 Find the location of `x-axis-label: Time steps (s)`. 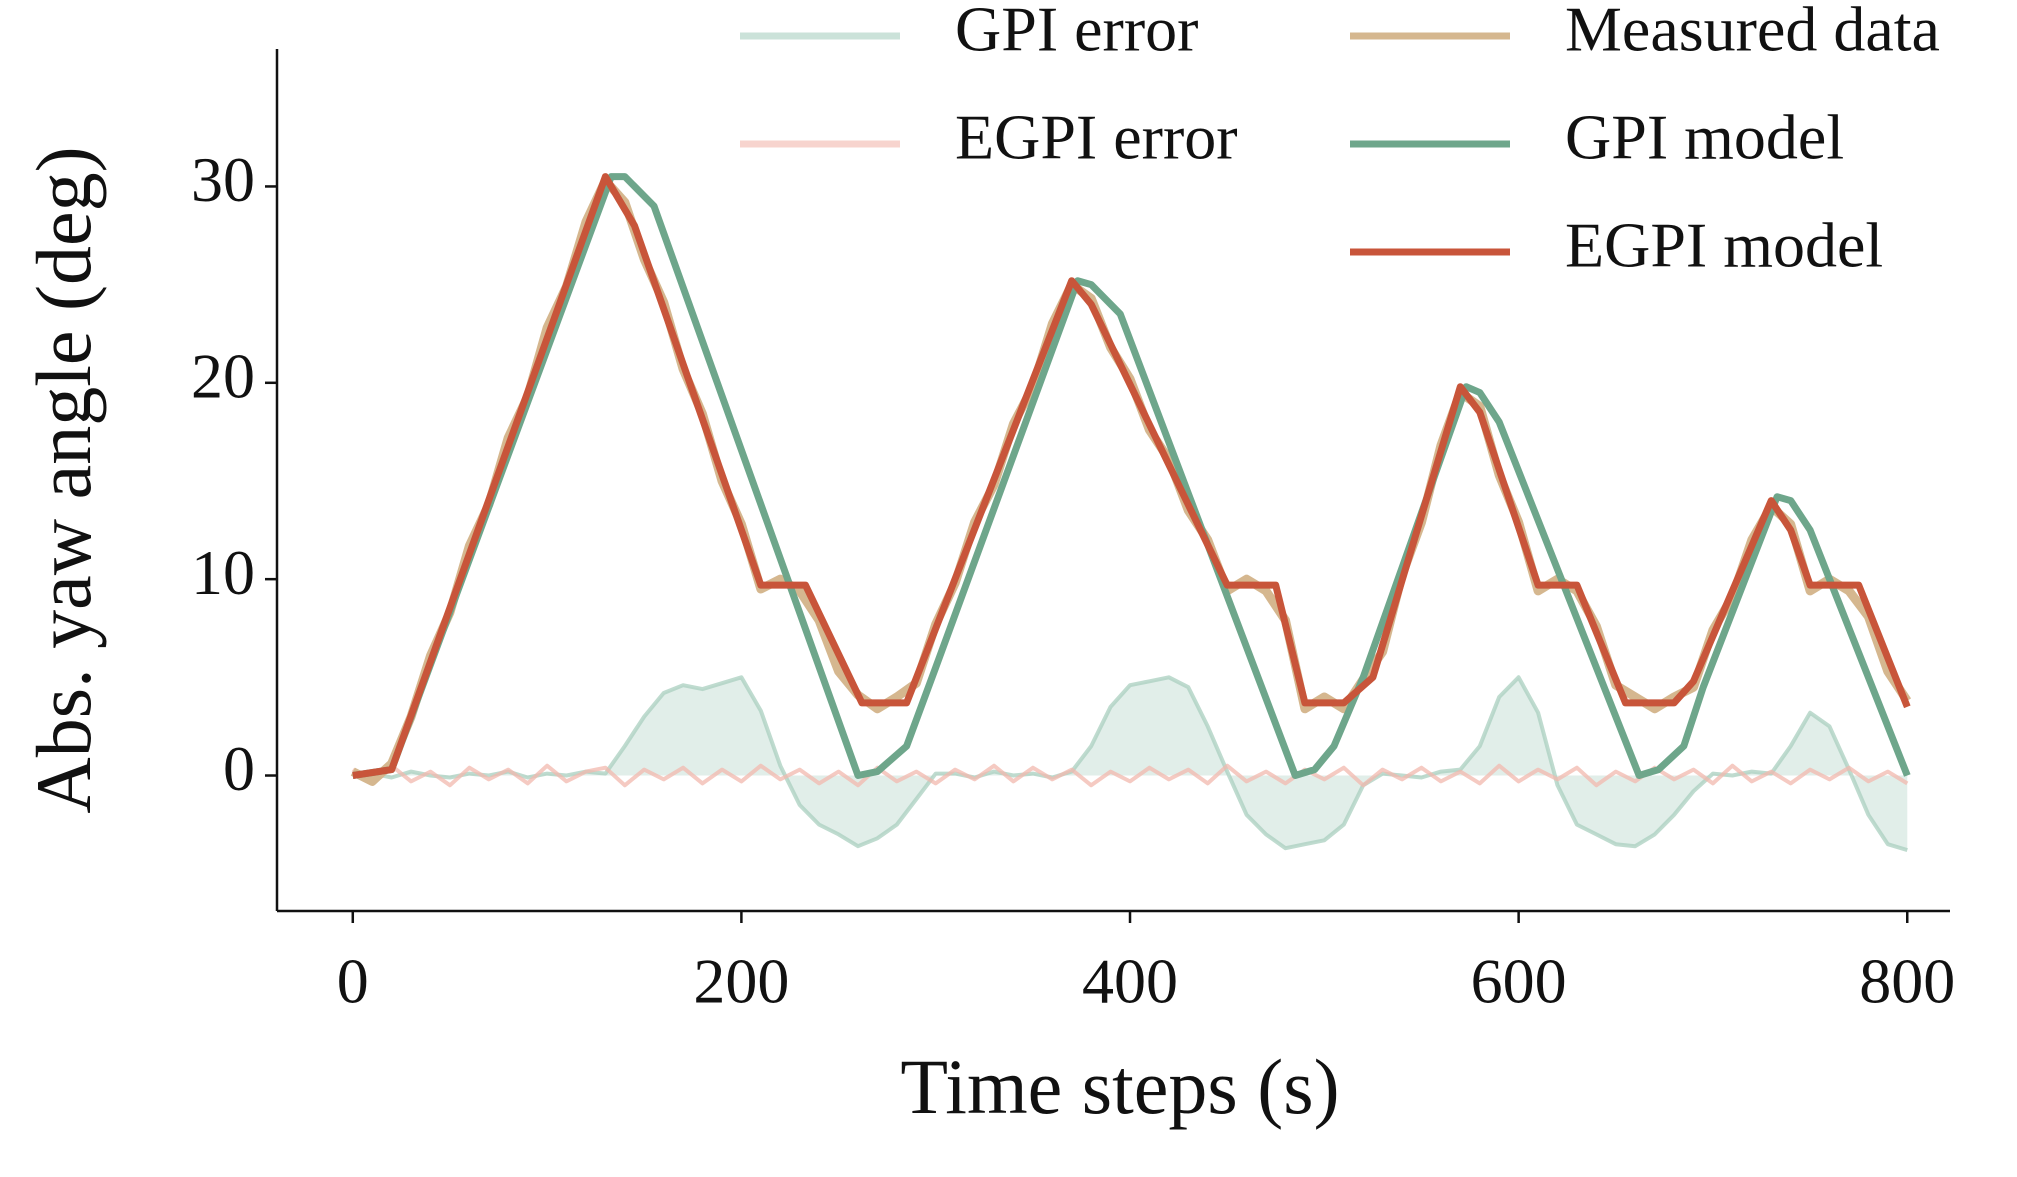

x-axis-label: Time steps (s) is located at coordinates (1119, 1086).